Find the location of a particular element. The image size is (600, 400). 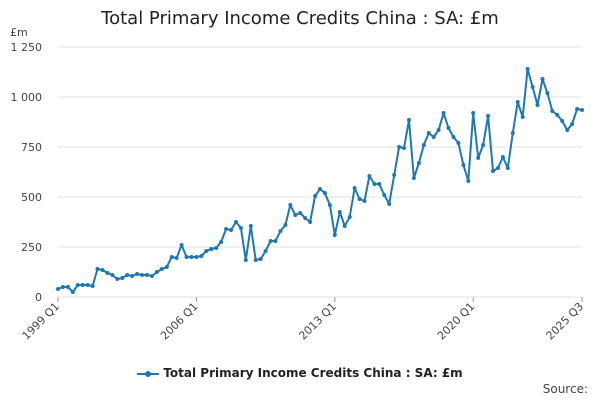

x-tick-label: 2025 Q3 is located at coordinates (565, 321).